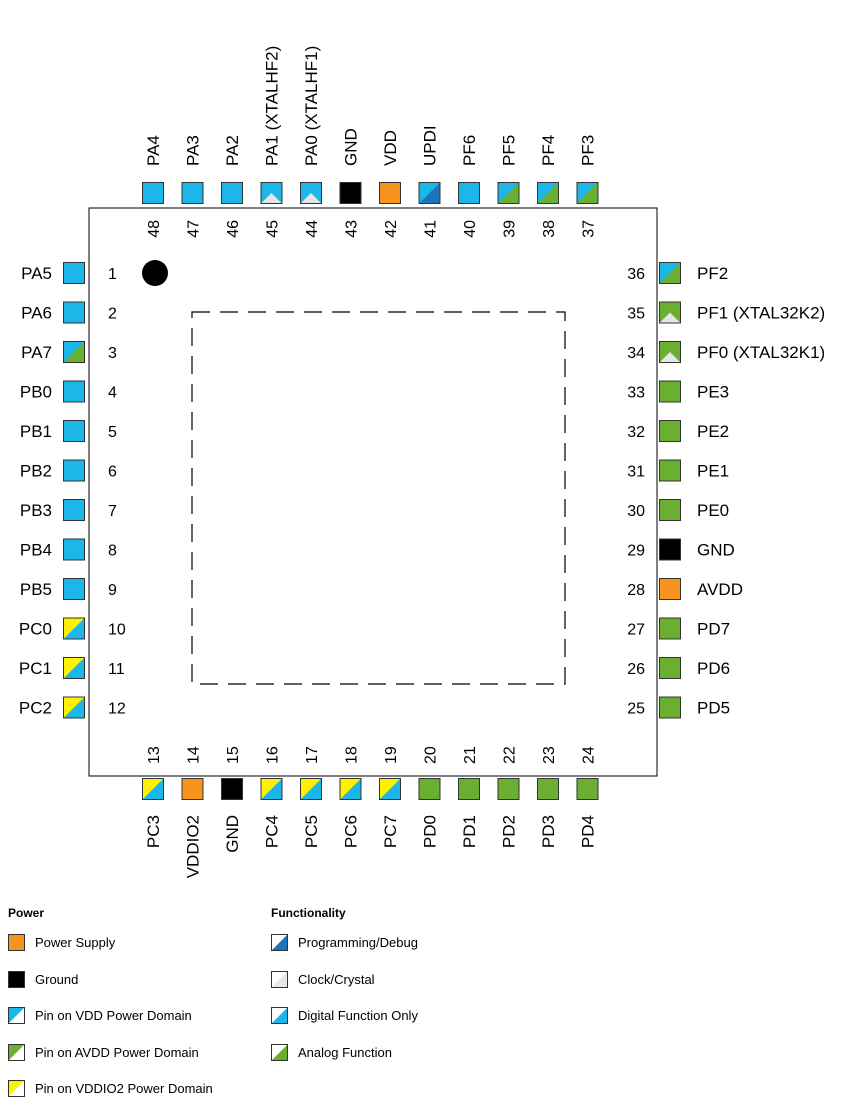 The height and width of the screenshot is (1117, 868). I want to click on pin-24-number: 24, so click(589, 755).